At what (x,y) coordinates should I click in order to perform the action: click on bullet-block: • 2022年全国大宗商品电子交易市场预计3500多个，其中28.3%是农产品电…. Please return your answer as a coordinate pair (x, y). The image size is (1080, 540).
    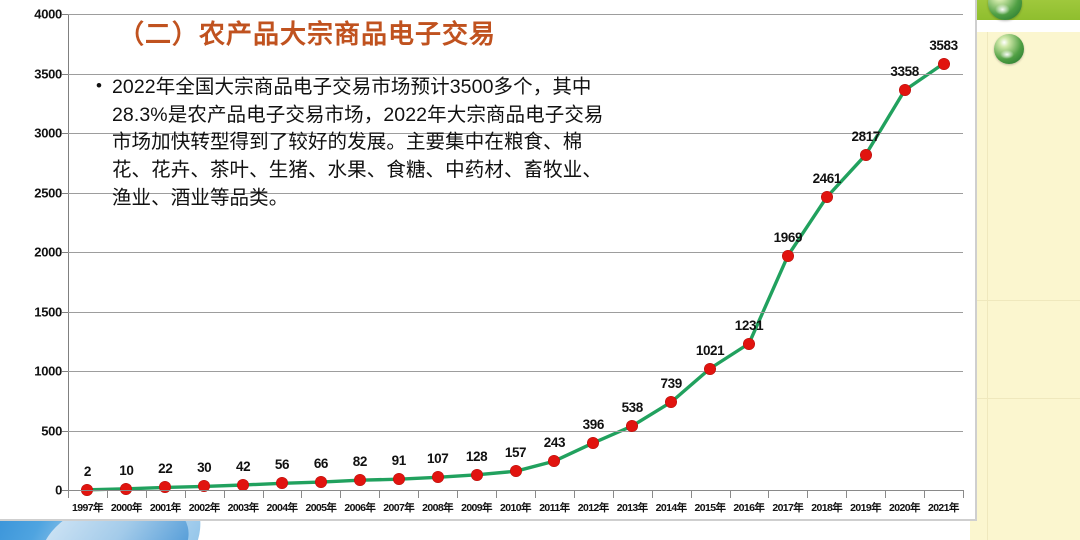
    Looking at the image, I should click on (356, 143).